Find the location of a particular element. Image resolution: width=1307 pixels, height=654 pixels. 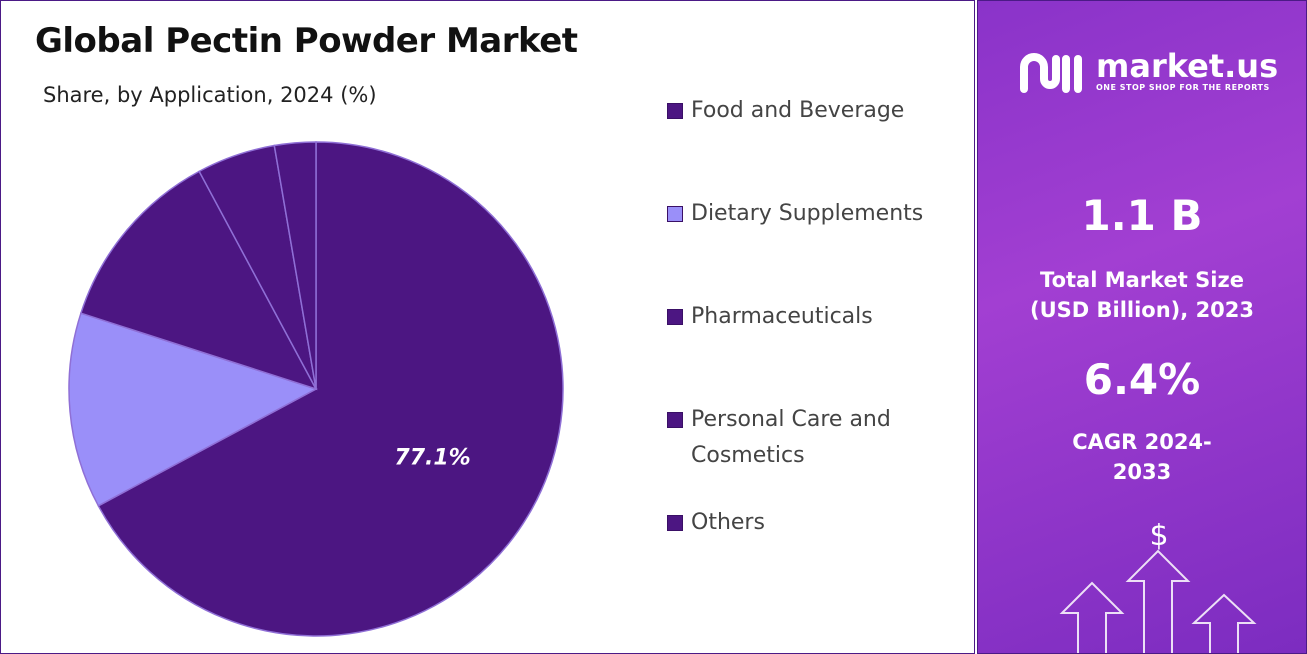

legend-label: Pharmaceuticals is located at coordinates (782, 316).